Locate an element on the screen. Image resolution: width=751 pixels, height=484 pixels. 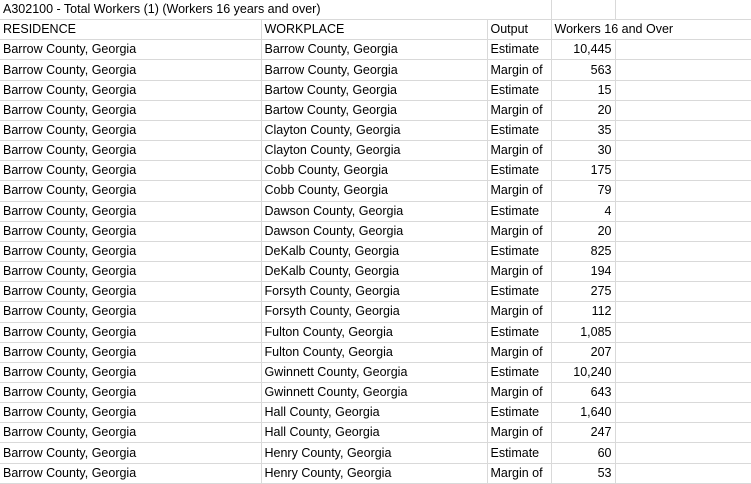
header-workplace-cell: WORKPLACE is located at coordinates (374, 30).